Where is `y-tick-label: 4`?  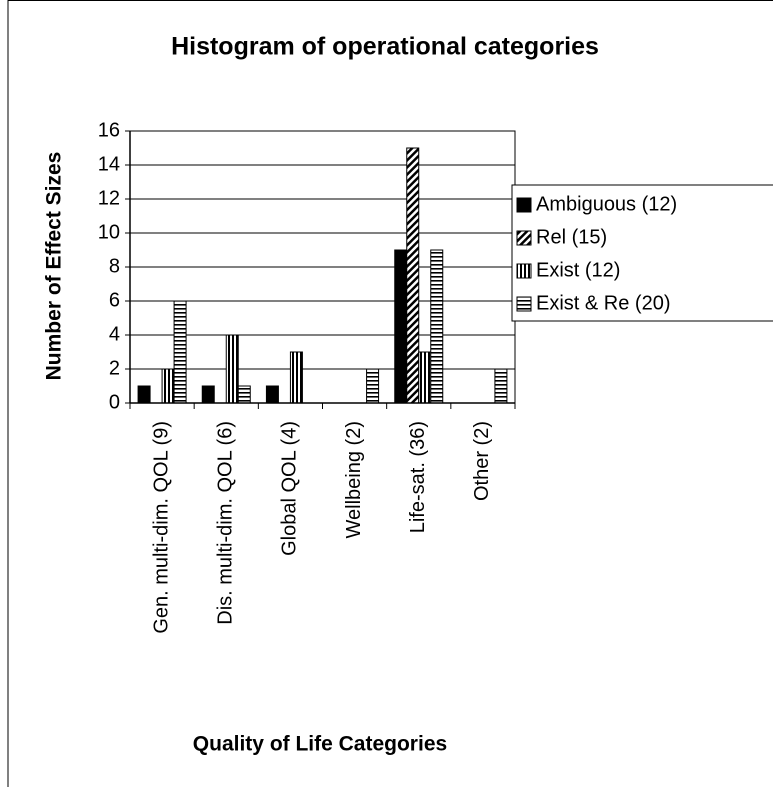 y-tick-label: 4 is located at coordinates (114, 334).